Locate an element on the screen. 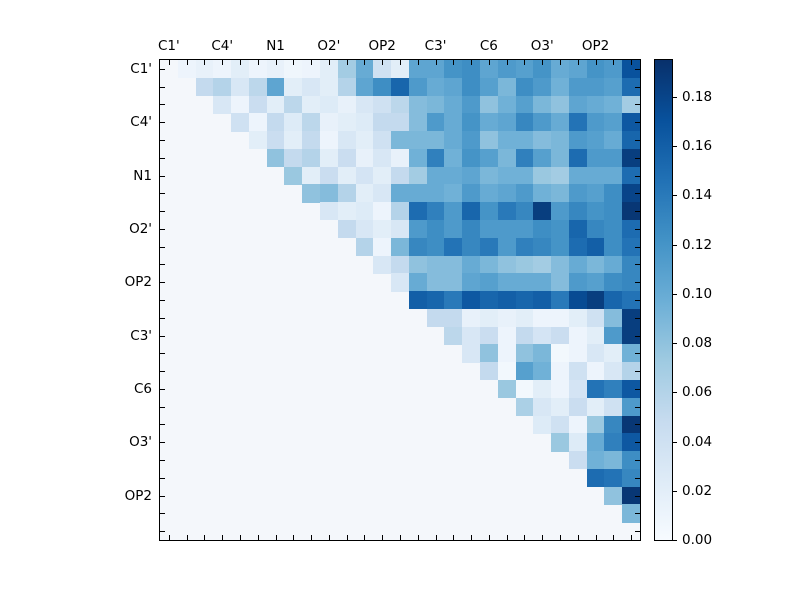 The image size is (800, 600). x-axis-tick-label: OP2 is located at coordinates (595, 46).